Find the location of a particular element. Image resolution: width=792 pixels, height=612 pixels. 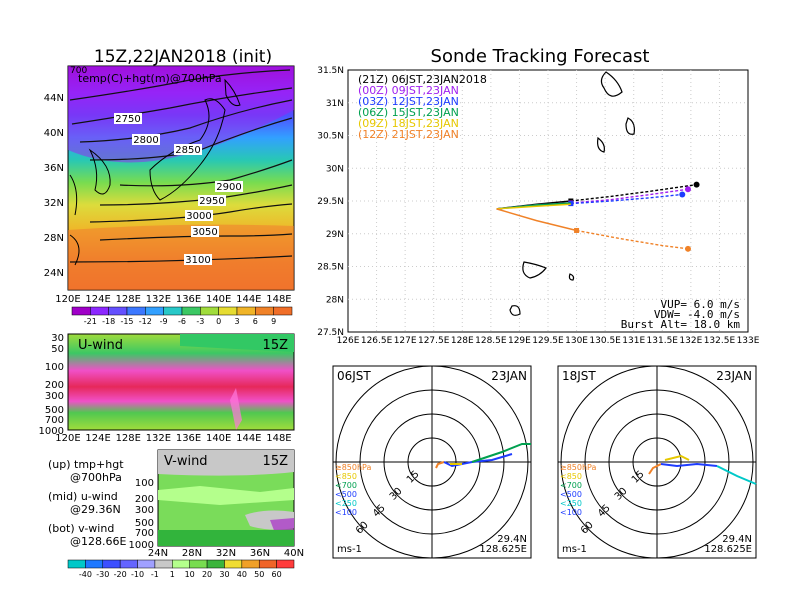

track-x-tick: 130E is located at coordinates (576, 341).